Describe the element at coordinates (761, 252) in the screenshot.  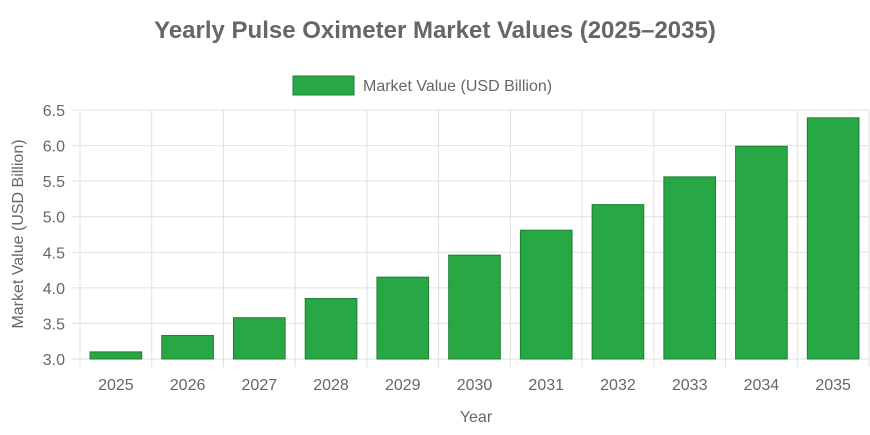
I see `bar-2034` at that location.